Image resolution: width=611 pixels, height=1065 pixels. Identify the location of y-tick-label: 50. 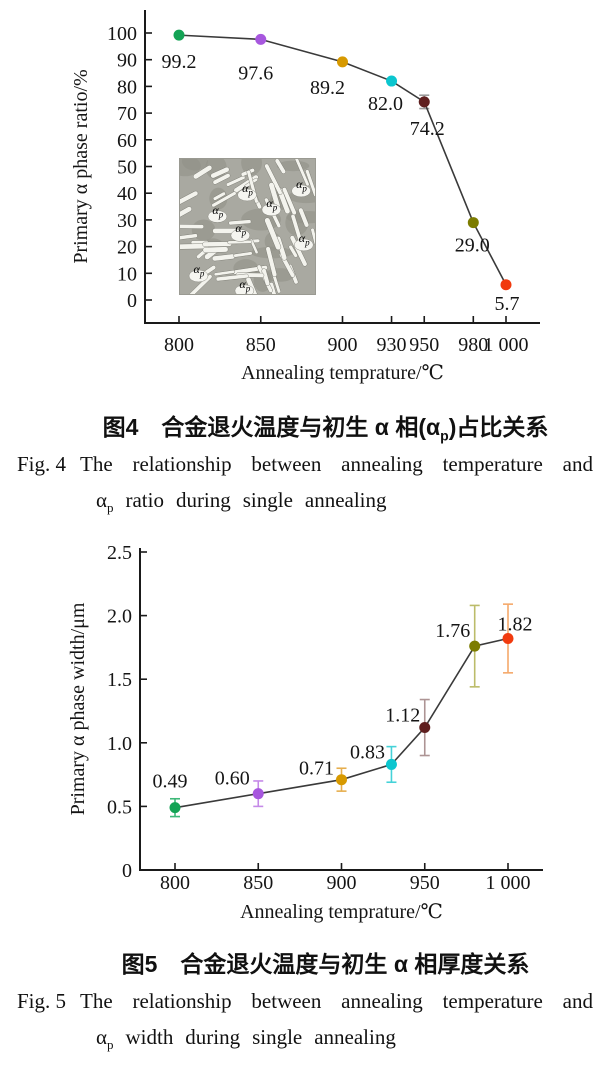
(127, 168).